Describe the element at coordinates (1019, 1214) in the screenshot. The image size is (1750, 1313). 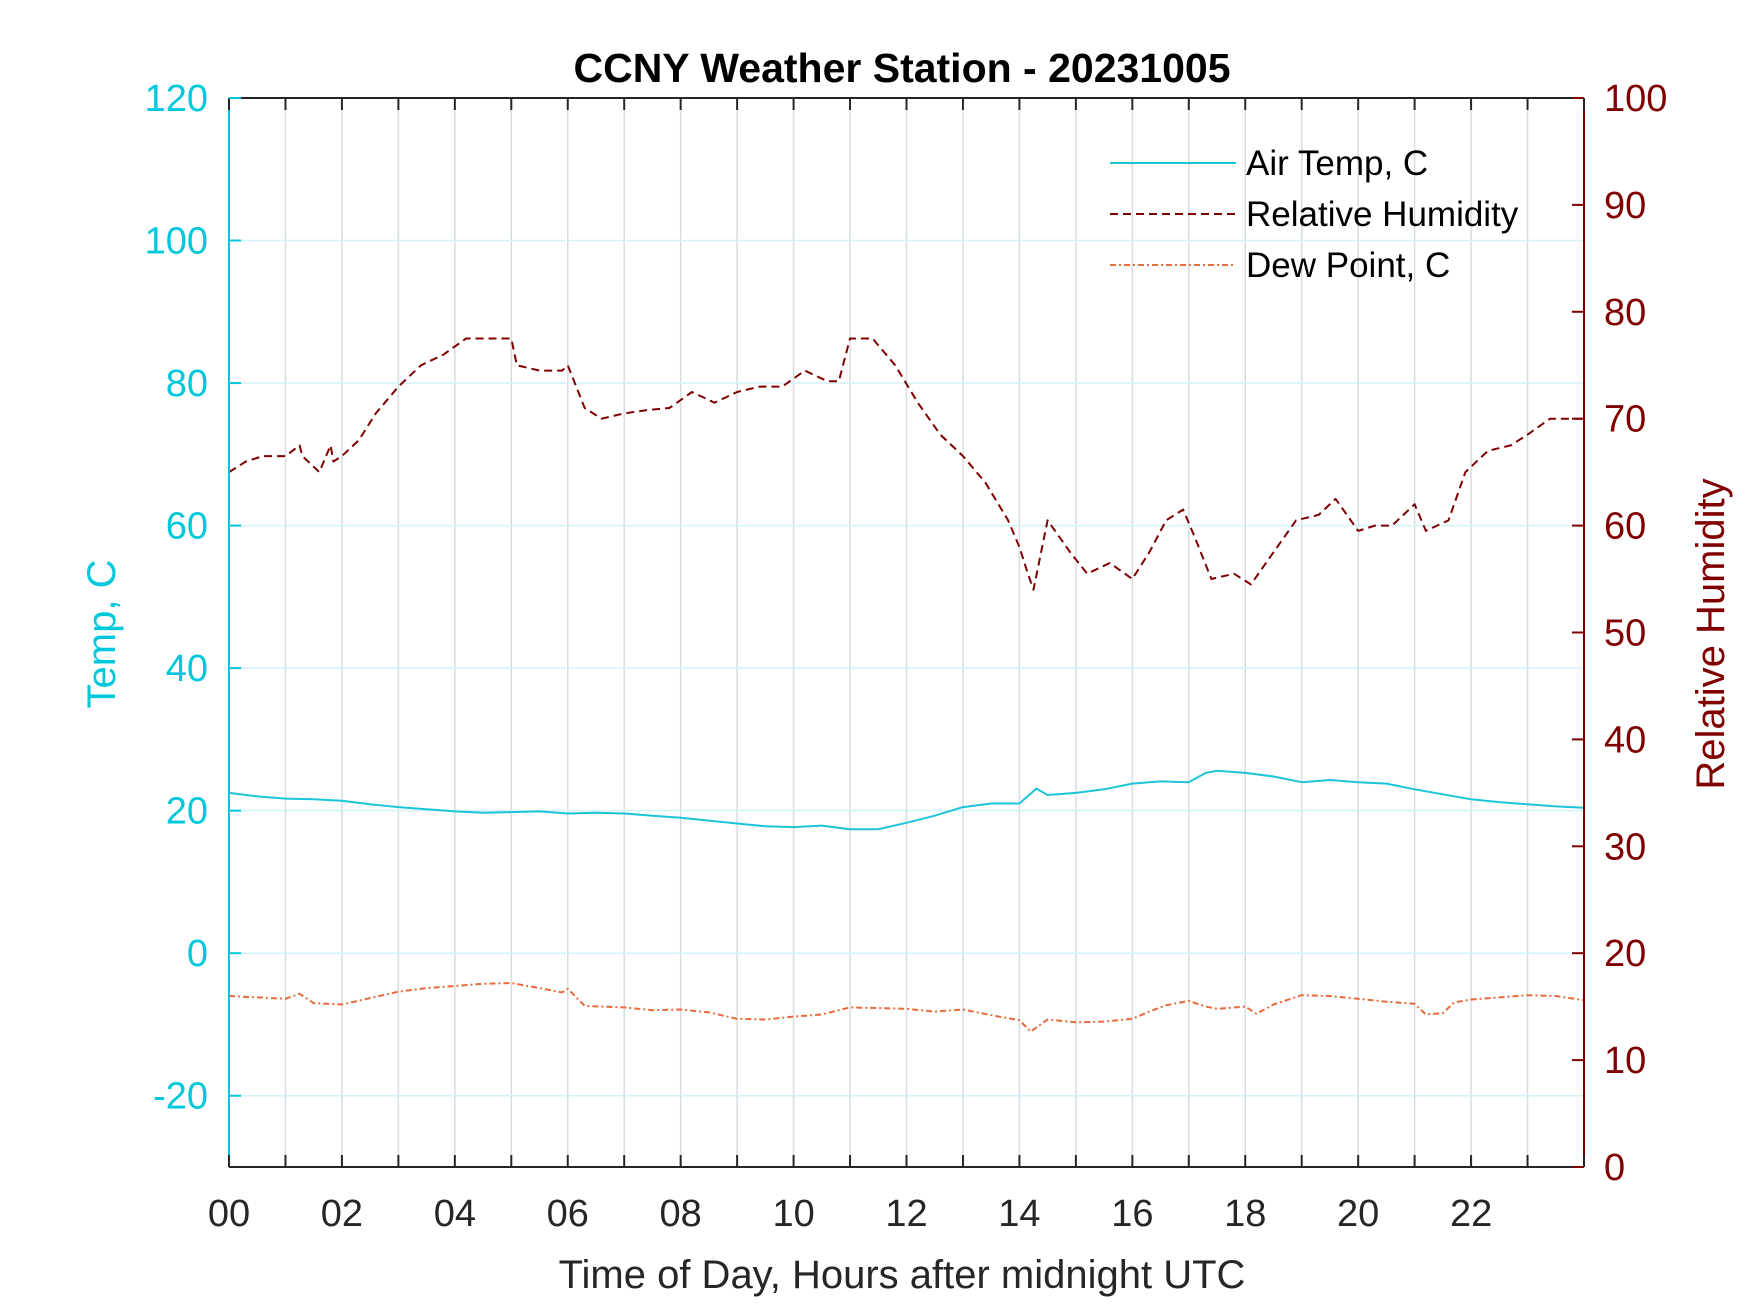
I see `x-tick-label: 14` at that location.